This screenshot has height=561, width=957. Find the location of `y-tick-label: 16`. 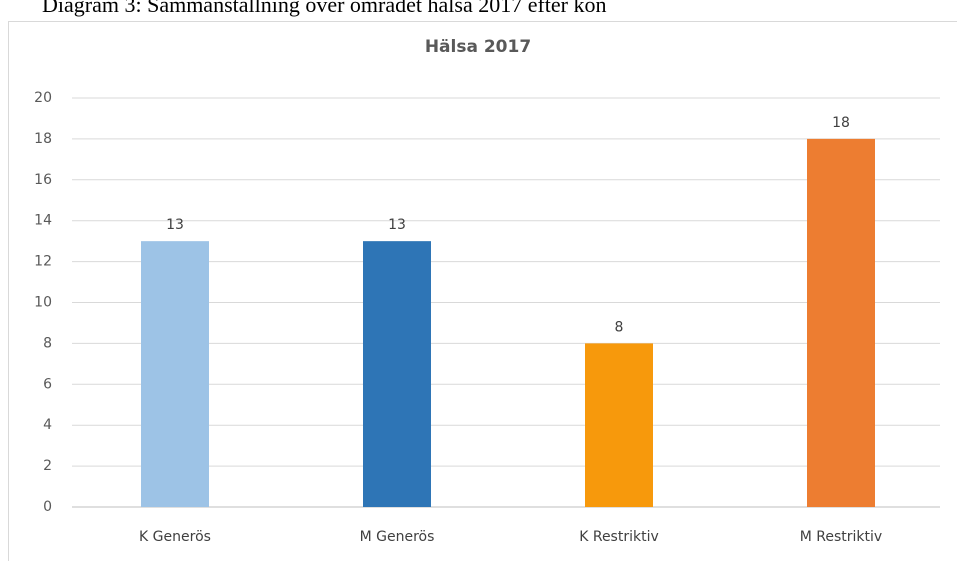

y-tick-label: 16 is located at coordinates (43, 180).